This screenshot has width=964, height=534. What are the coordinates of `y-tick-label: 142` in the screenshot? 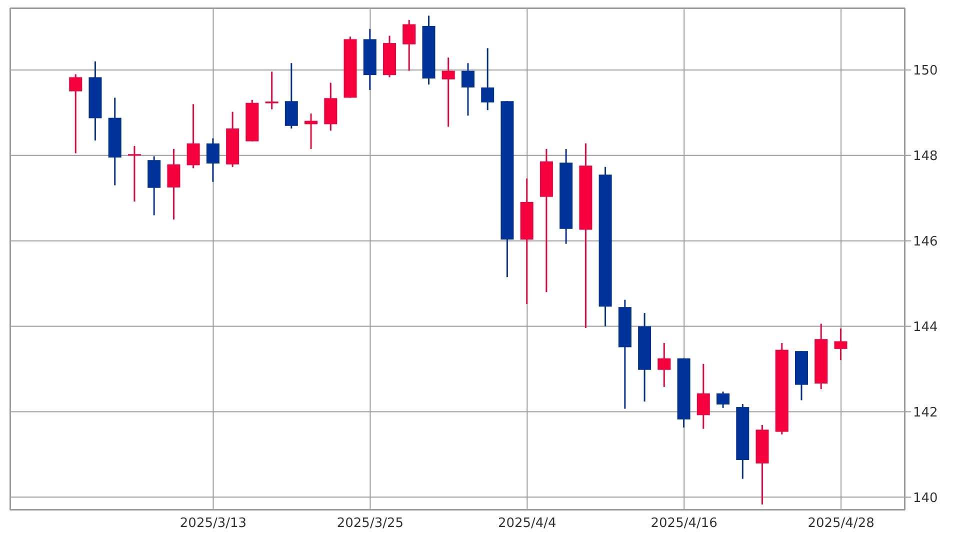 It's located at (925, 412).